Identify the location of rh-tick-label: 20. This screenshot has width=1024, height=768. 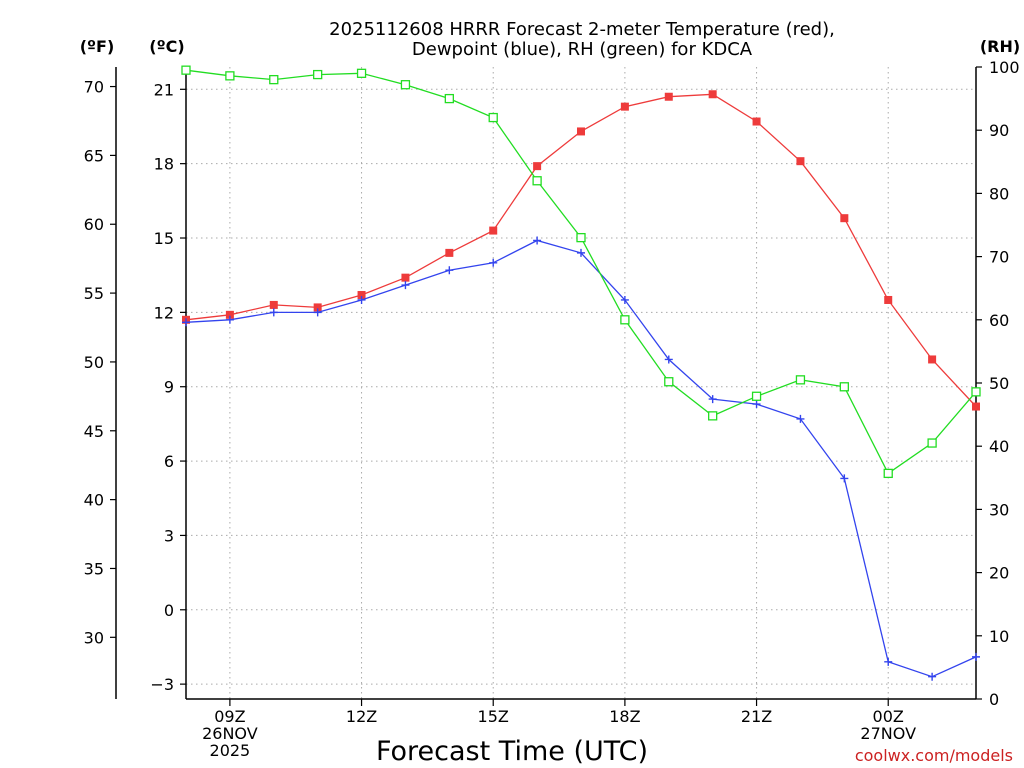
(999, 573).